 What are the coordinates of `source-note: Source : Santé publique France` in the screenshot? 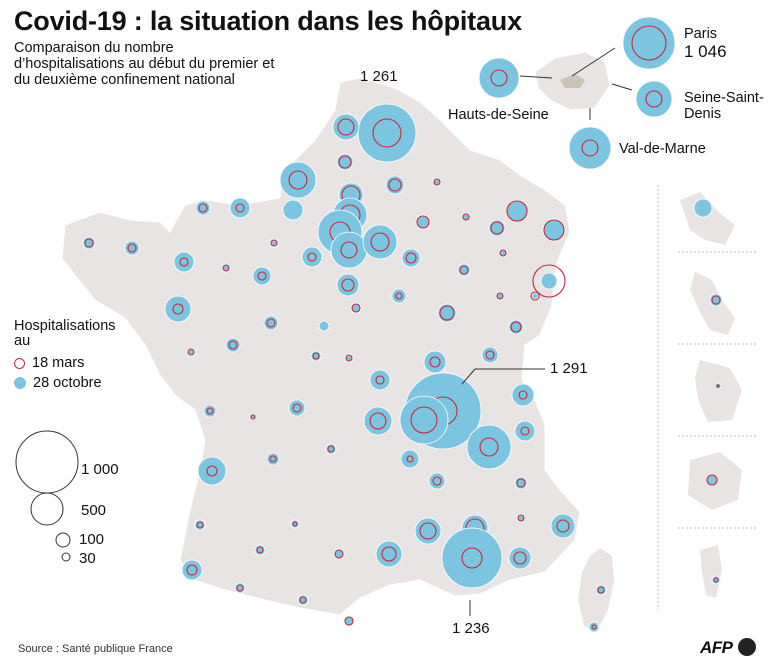 It's located at (95, 649).